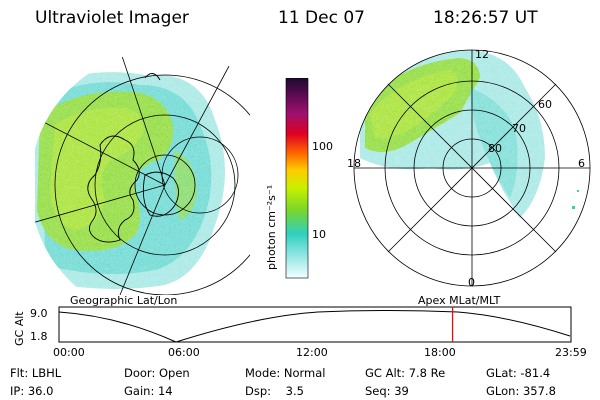 The image size is (600, 400). What do you see at coordinates (36, 373) in the screenshot?
I see `filter-status: Flt: LBHL` at bounding box center [36, 373].